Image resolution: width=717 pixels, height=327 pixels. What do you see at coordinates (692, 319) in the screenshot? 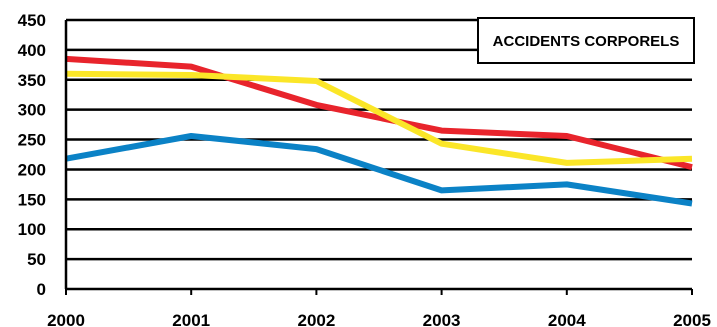
I see `x-tick-label-2005: 2005` at bounding box center [692, 319].